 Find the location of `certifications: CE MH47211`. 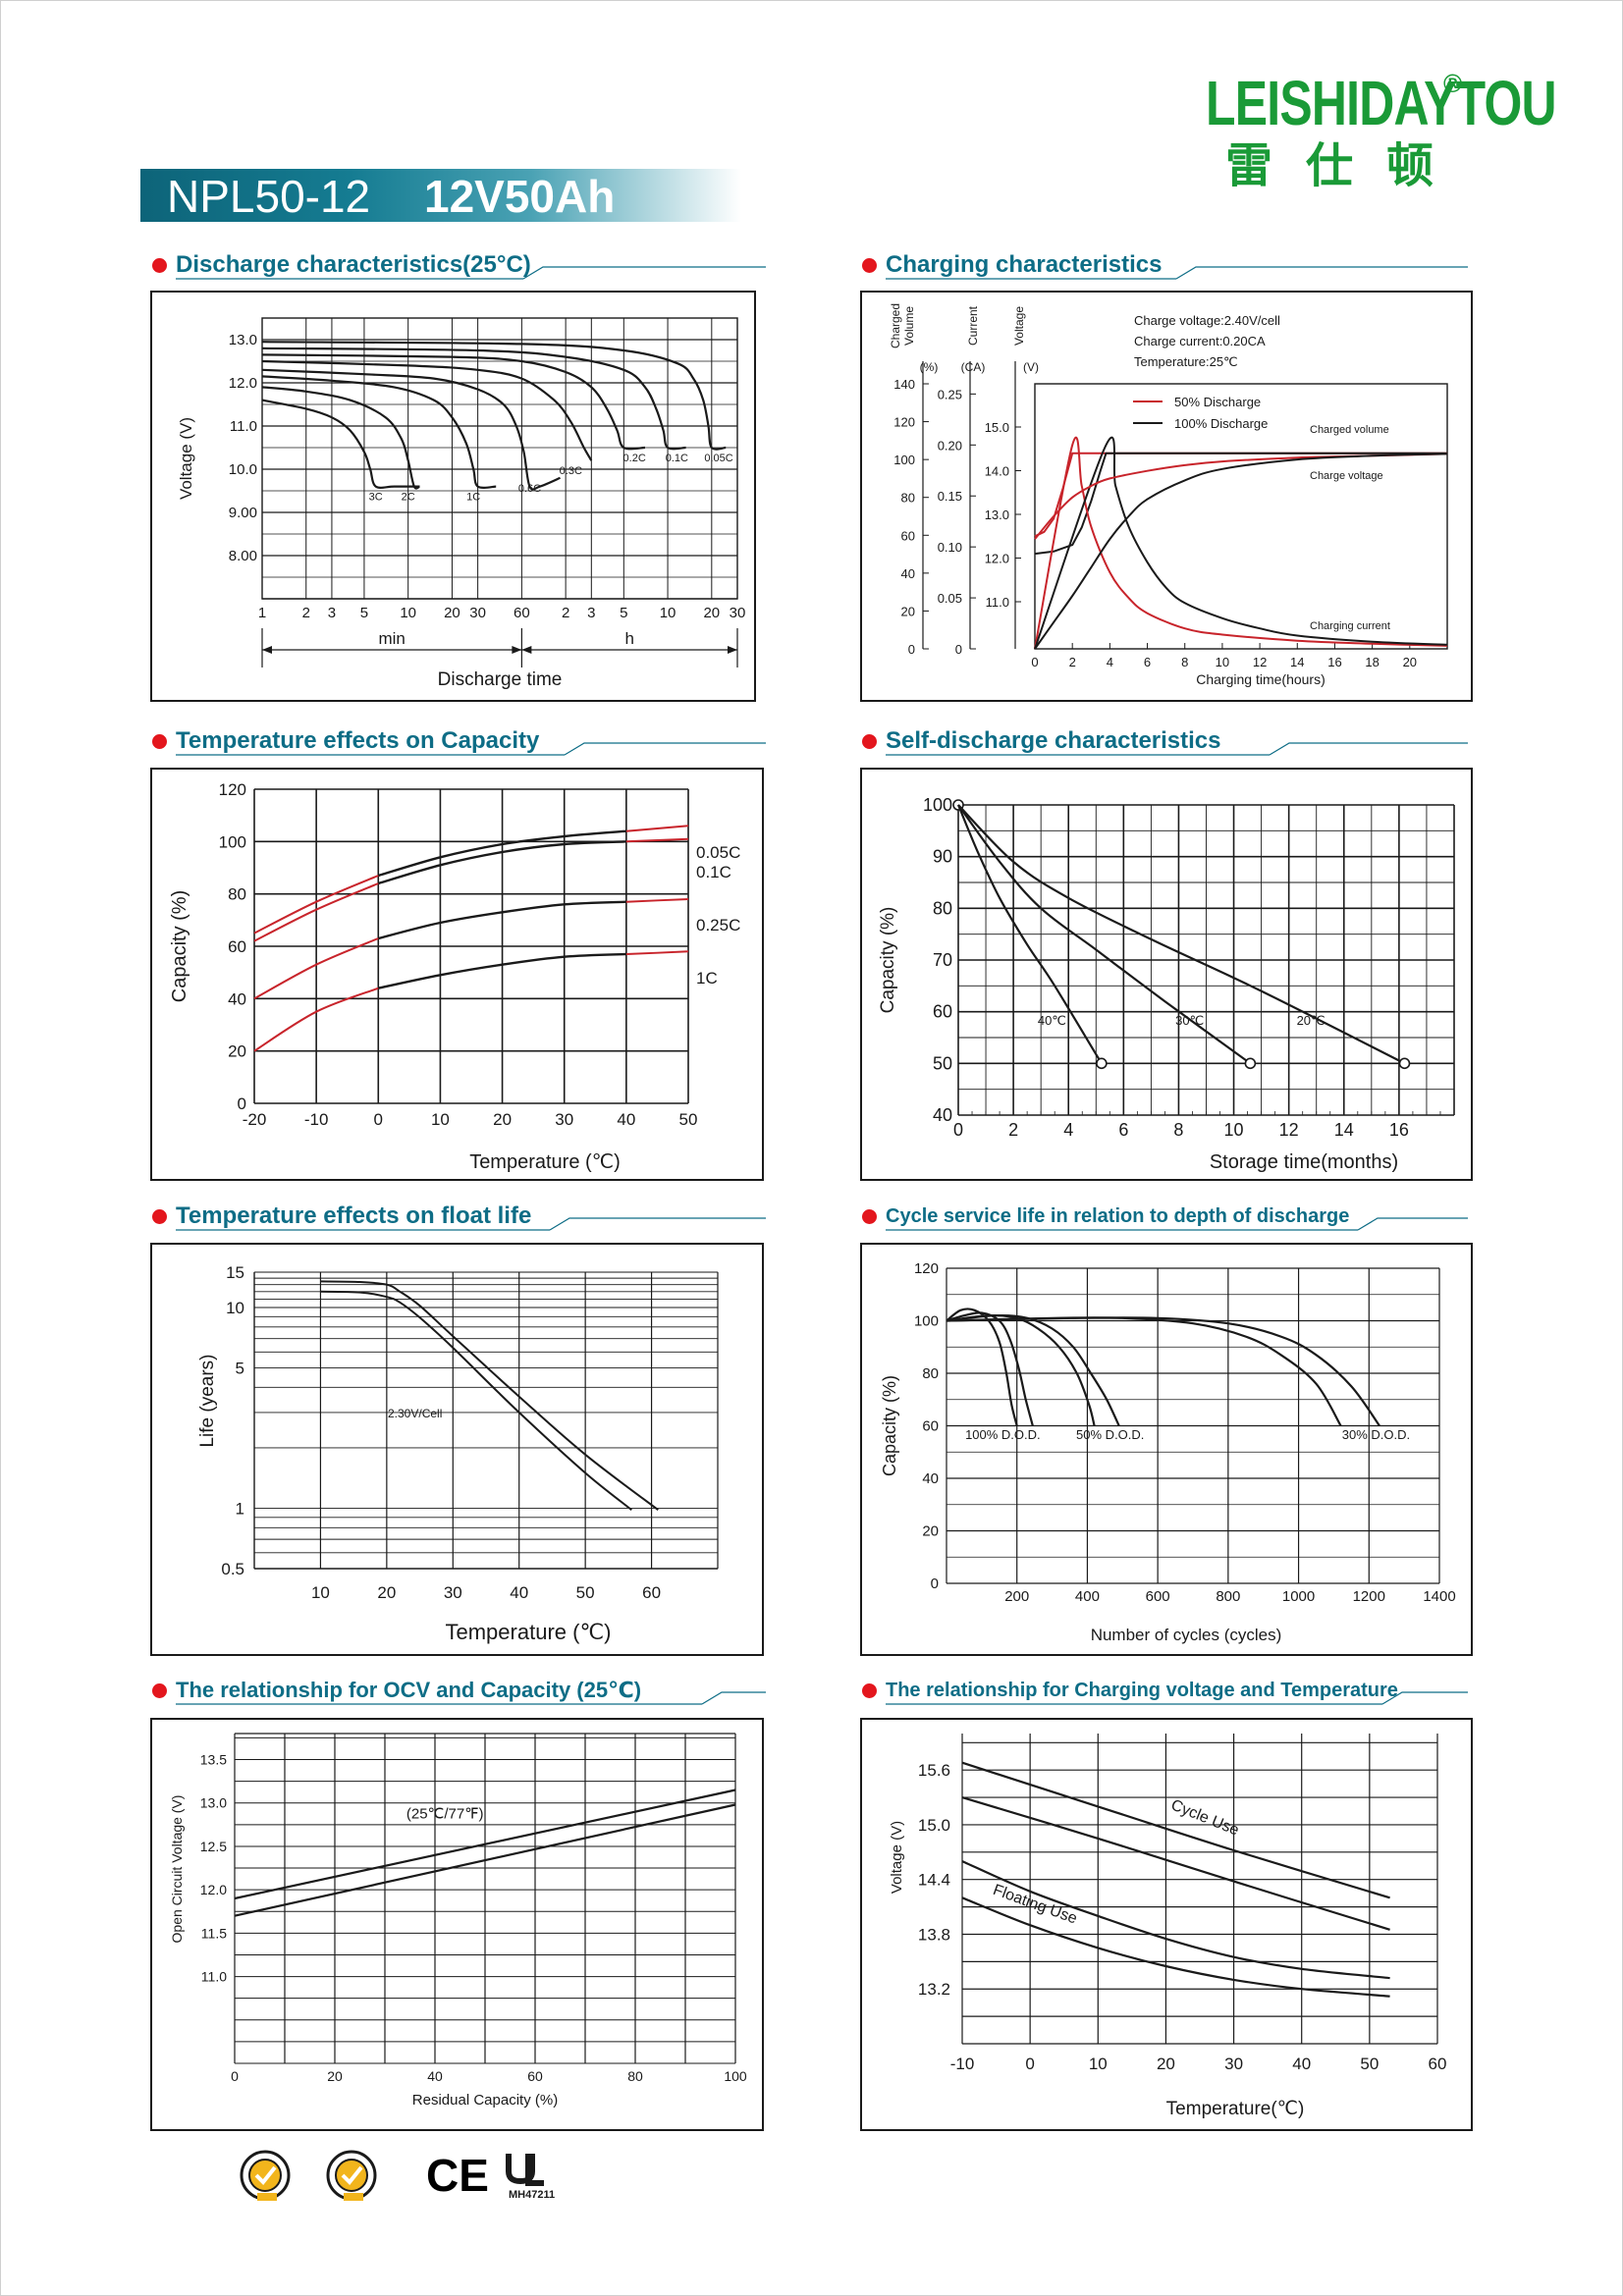

certifications: CE MH47211 is located at coordinates (413, 2177).